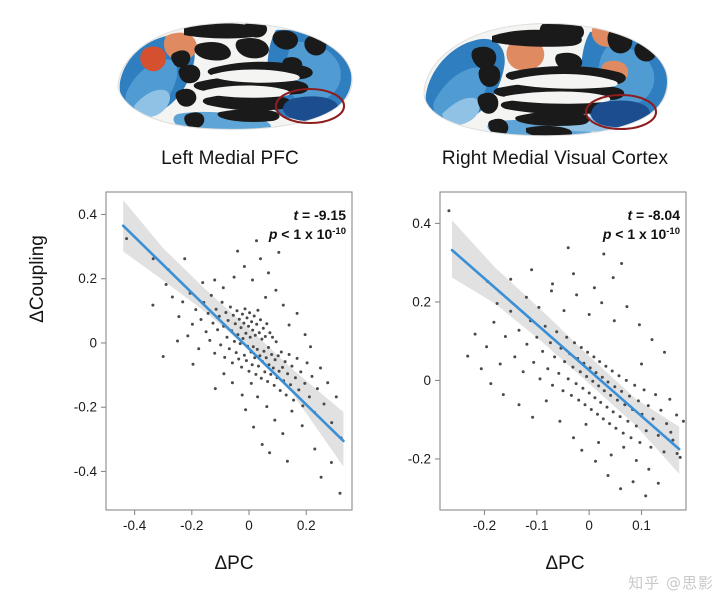 Image resolution: width=720 pixels, height=597 pixels. Describe the element at coordinates (671, 583) in the screenshot. I see `watermark: 知乎 @思影` at that location.